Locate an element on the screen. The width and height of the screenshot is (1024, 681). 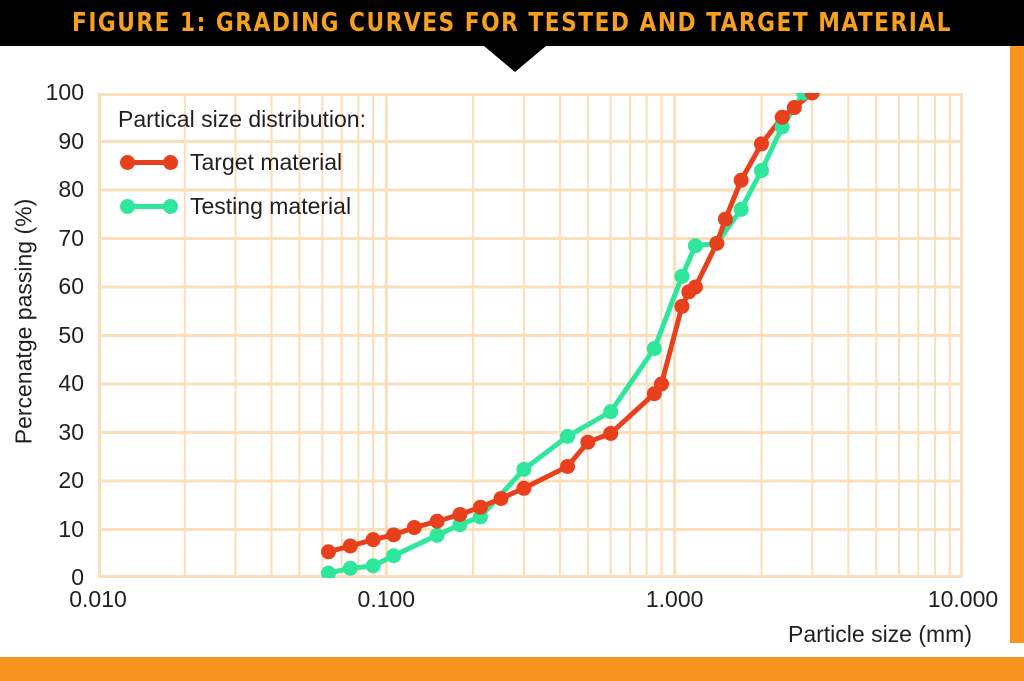
y-axis-tick-90: 90 is located at coordinates (71, 140).